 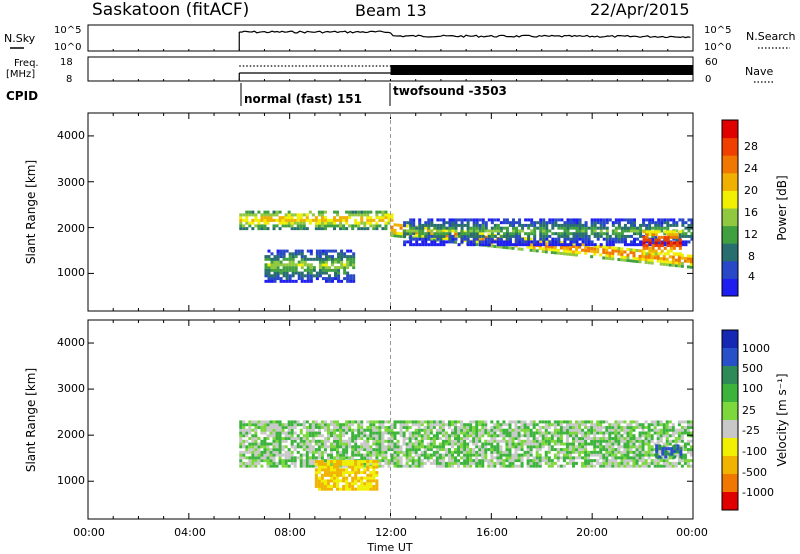 I want to click on noise-left-tick-bottom: 10^0, so click(x=67, y=47).